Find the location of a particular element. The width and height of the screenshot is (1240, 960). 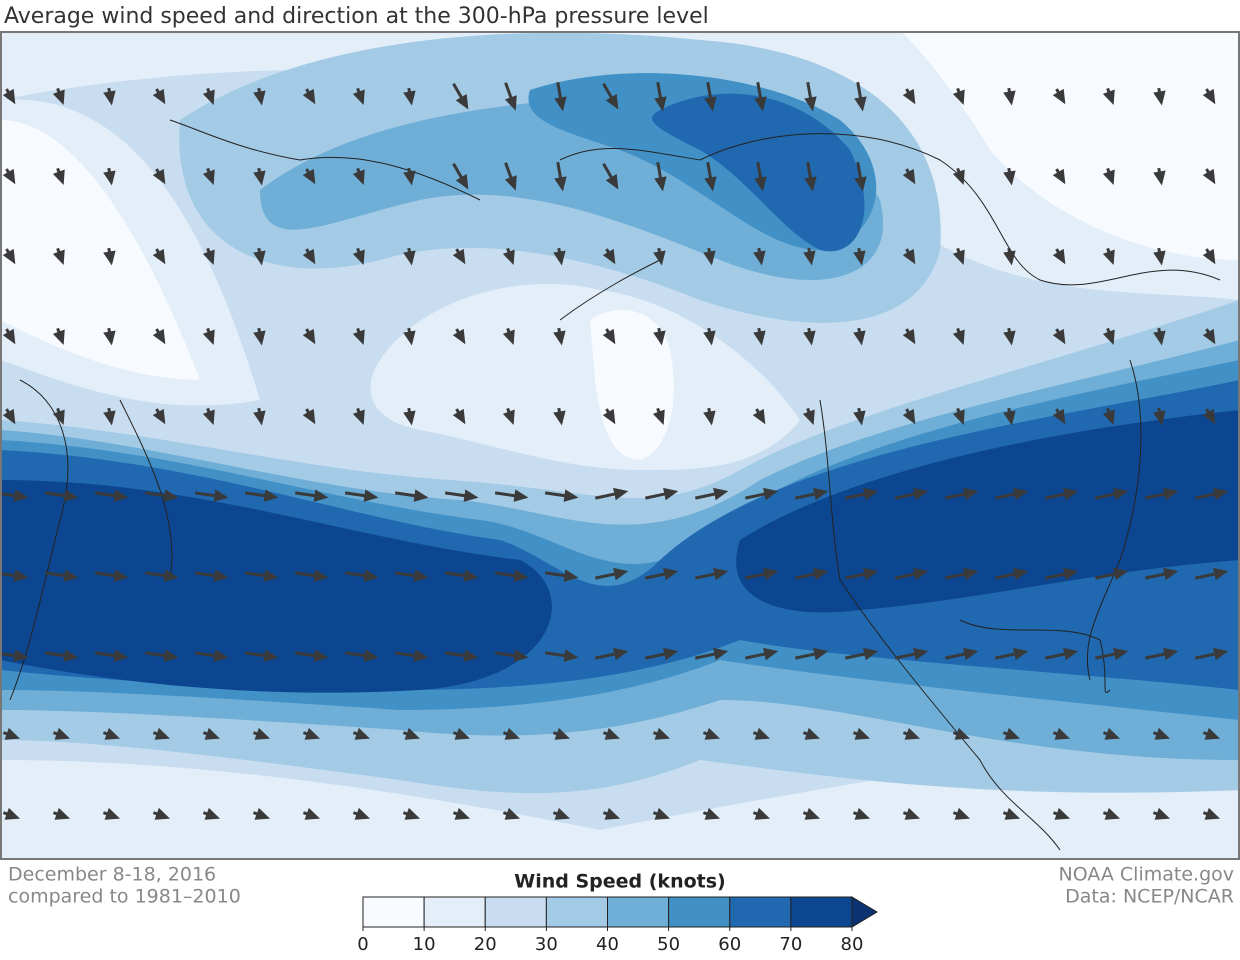

map-band is located at coordinates (632, 385).